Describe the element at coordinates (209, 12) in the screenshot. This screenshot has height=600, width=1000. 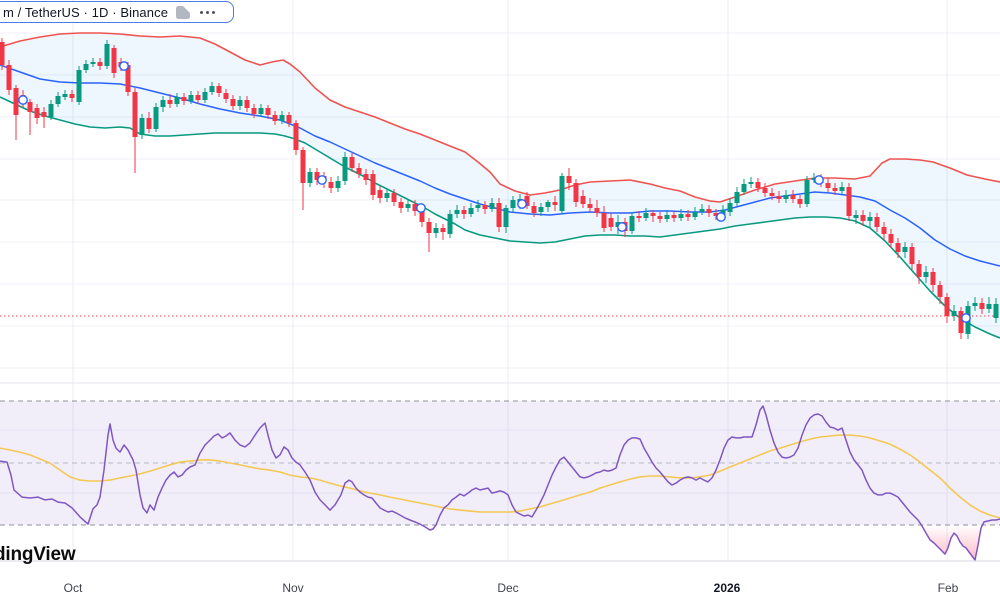
I see `more-options-button` at that location.